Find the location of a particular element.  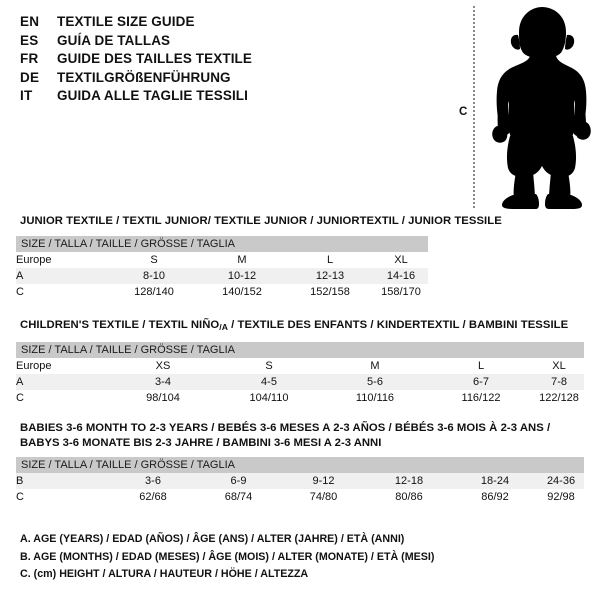

height-measure-label: C is located at coordinates (463, 113).